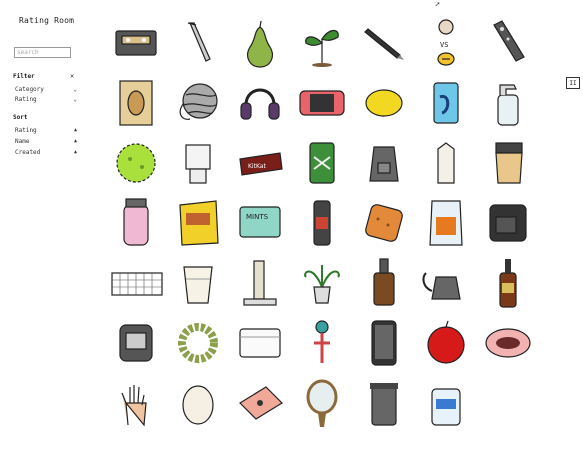 The width and height of the screenshot is (583, 452). I want to click on search-input, so click(42, 52).